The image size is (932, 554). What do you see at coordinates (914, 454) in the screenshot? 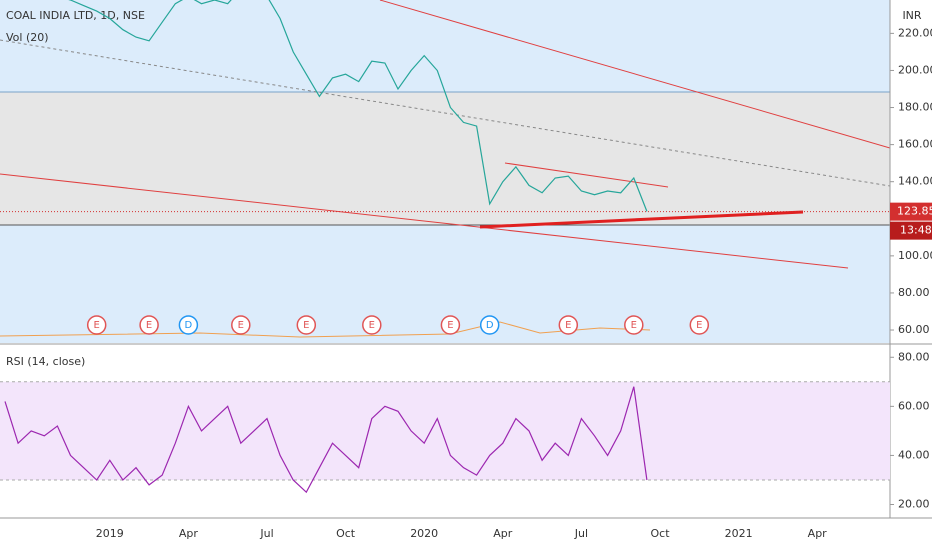
I see `y-tick-label: 40.00` at bounding box center [914, 454].